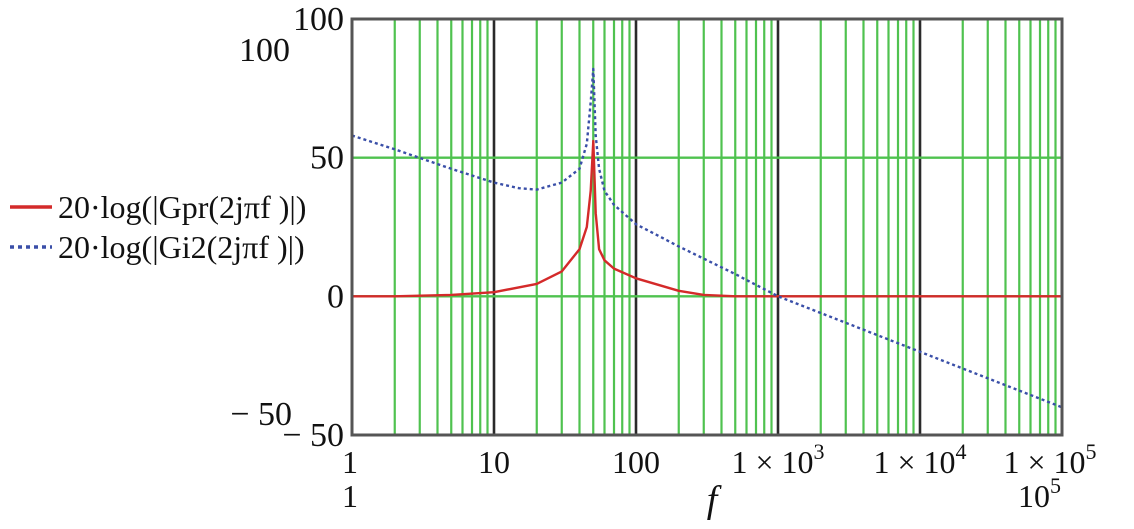  I want to click on y-tick-label: 50, so click(327, 158).